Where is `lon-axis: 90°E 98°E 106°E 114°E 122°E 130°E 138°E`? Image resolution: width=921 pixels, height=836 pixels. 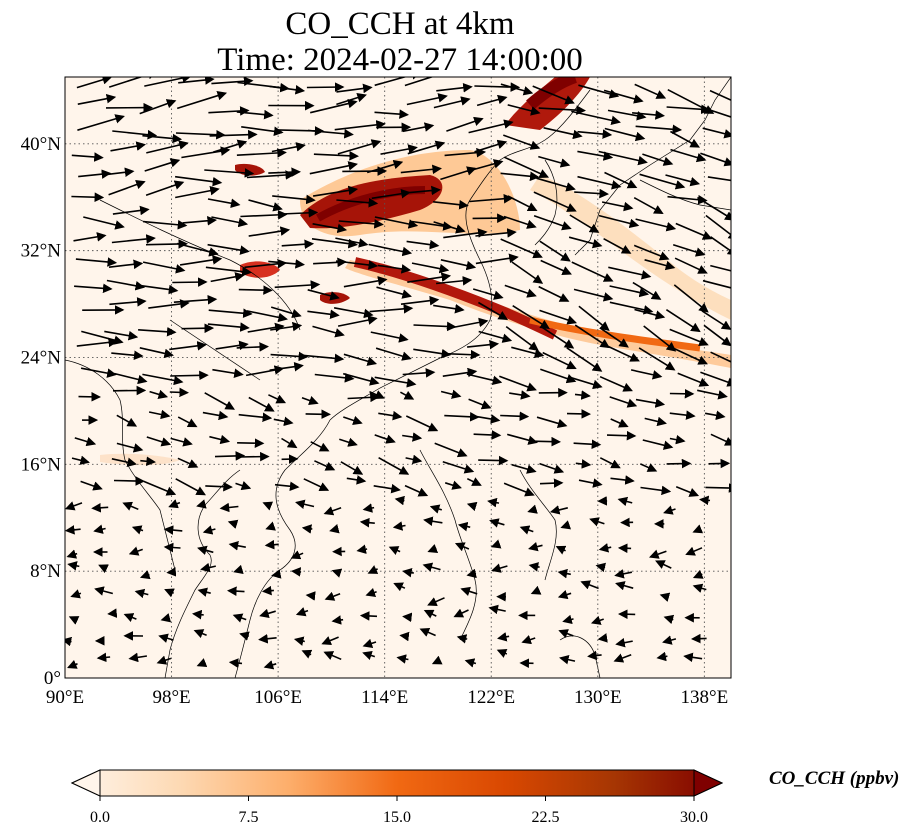
lon-axis: 90°E 98°E 106°E 114°E 122°E 130°E 138°E is located at coordinates (387, 697).